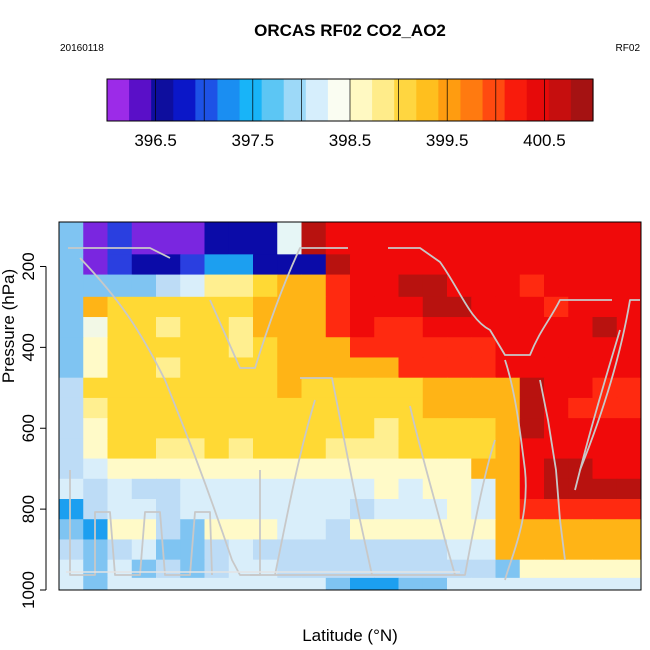 The image size is (650, 650). I want to click on colorbar-tick-label: 398.5, so click(350, 140).